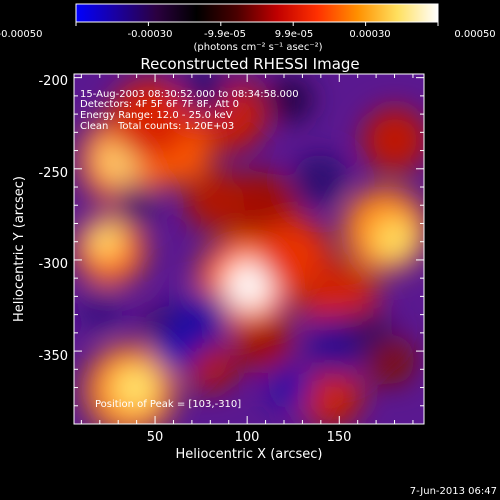 This screenshot has width=500, height=500. Describe the element at coordinates (155, 437) in the screenshot. I see `x-tick-label-50: 50` at that location.